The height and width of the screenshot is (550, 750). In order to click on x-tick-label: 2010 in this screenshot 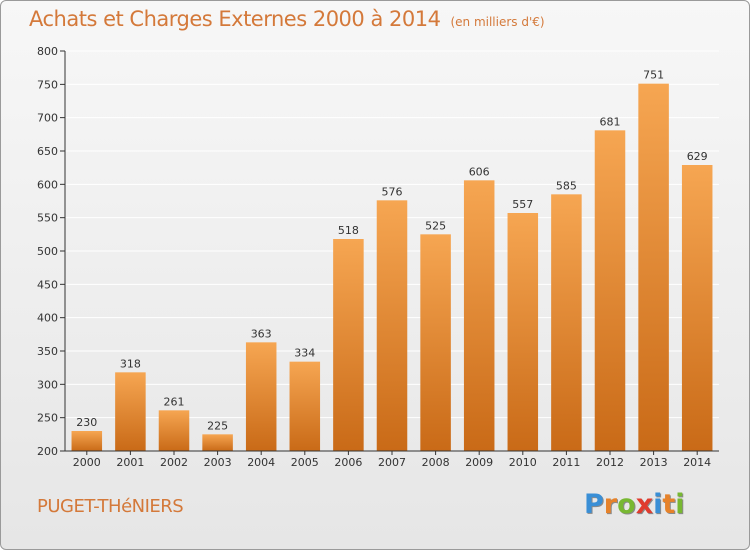, I will do `click(523, 462)`.